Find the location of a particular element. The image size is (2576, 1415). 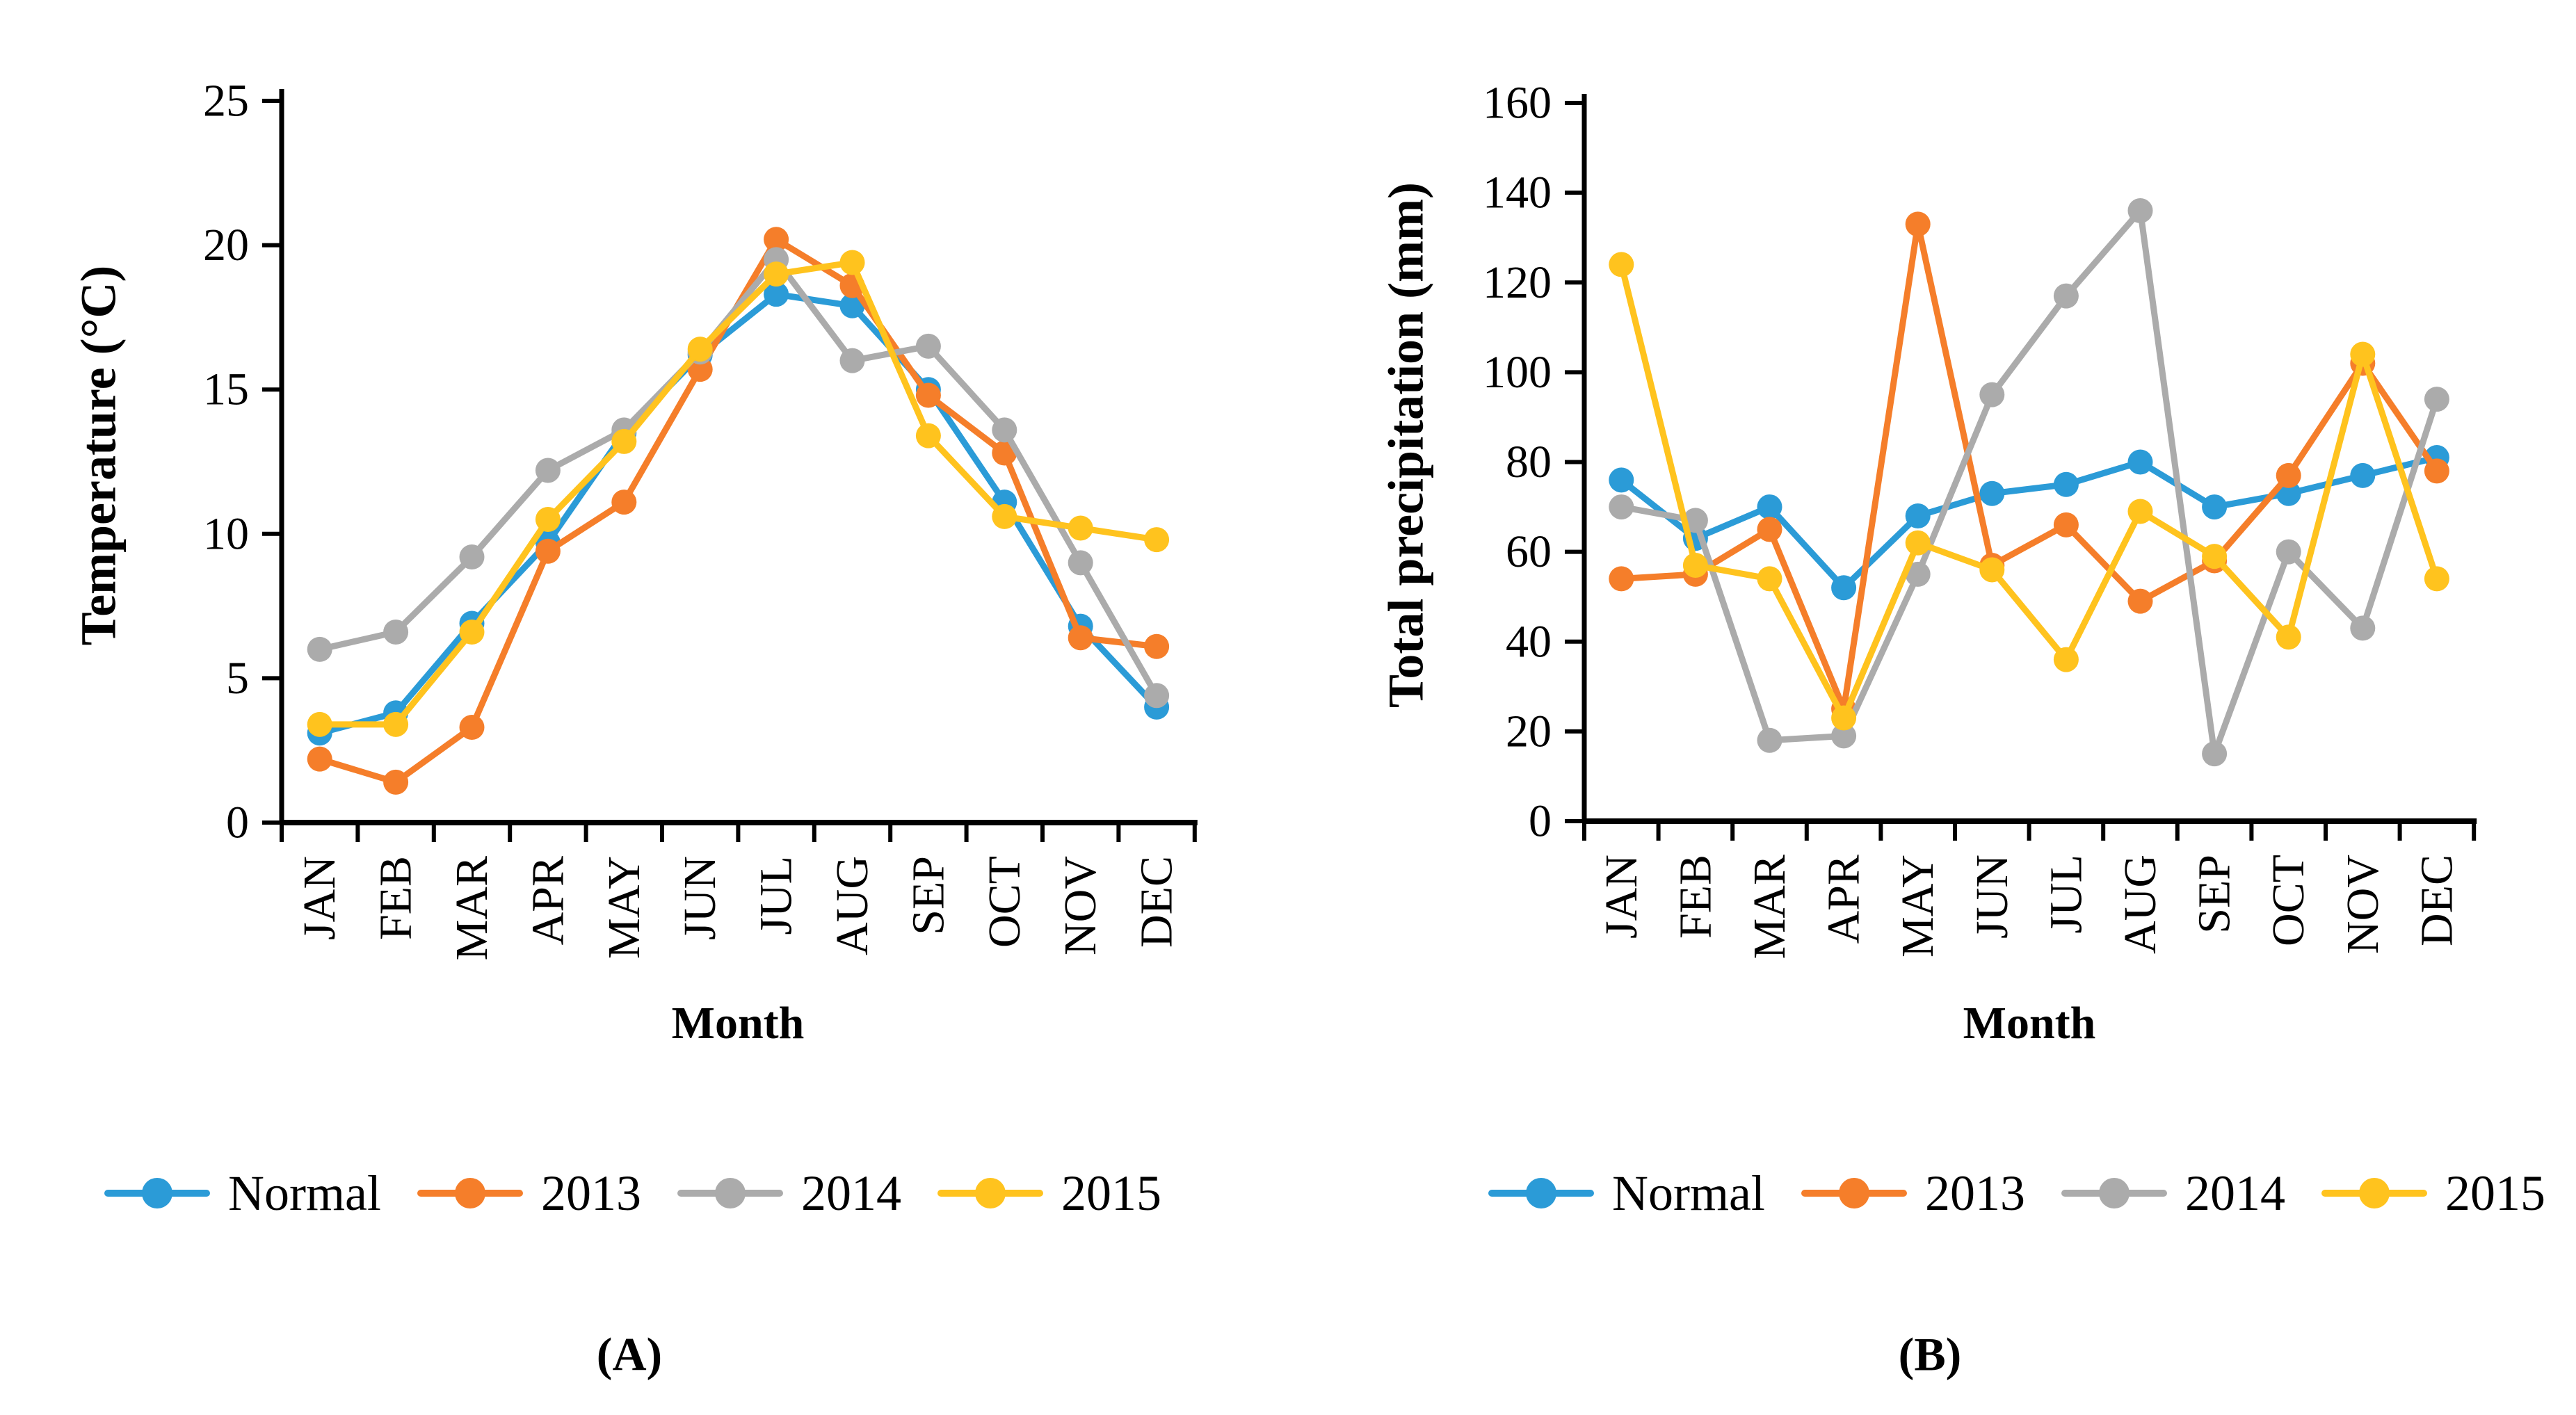

legend-label-2015: 2015 is located at coordinates (1111, 1193).